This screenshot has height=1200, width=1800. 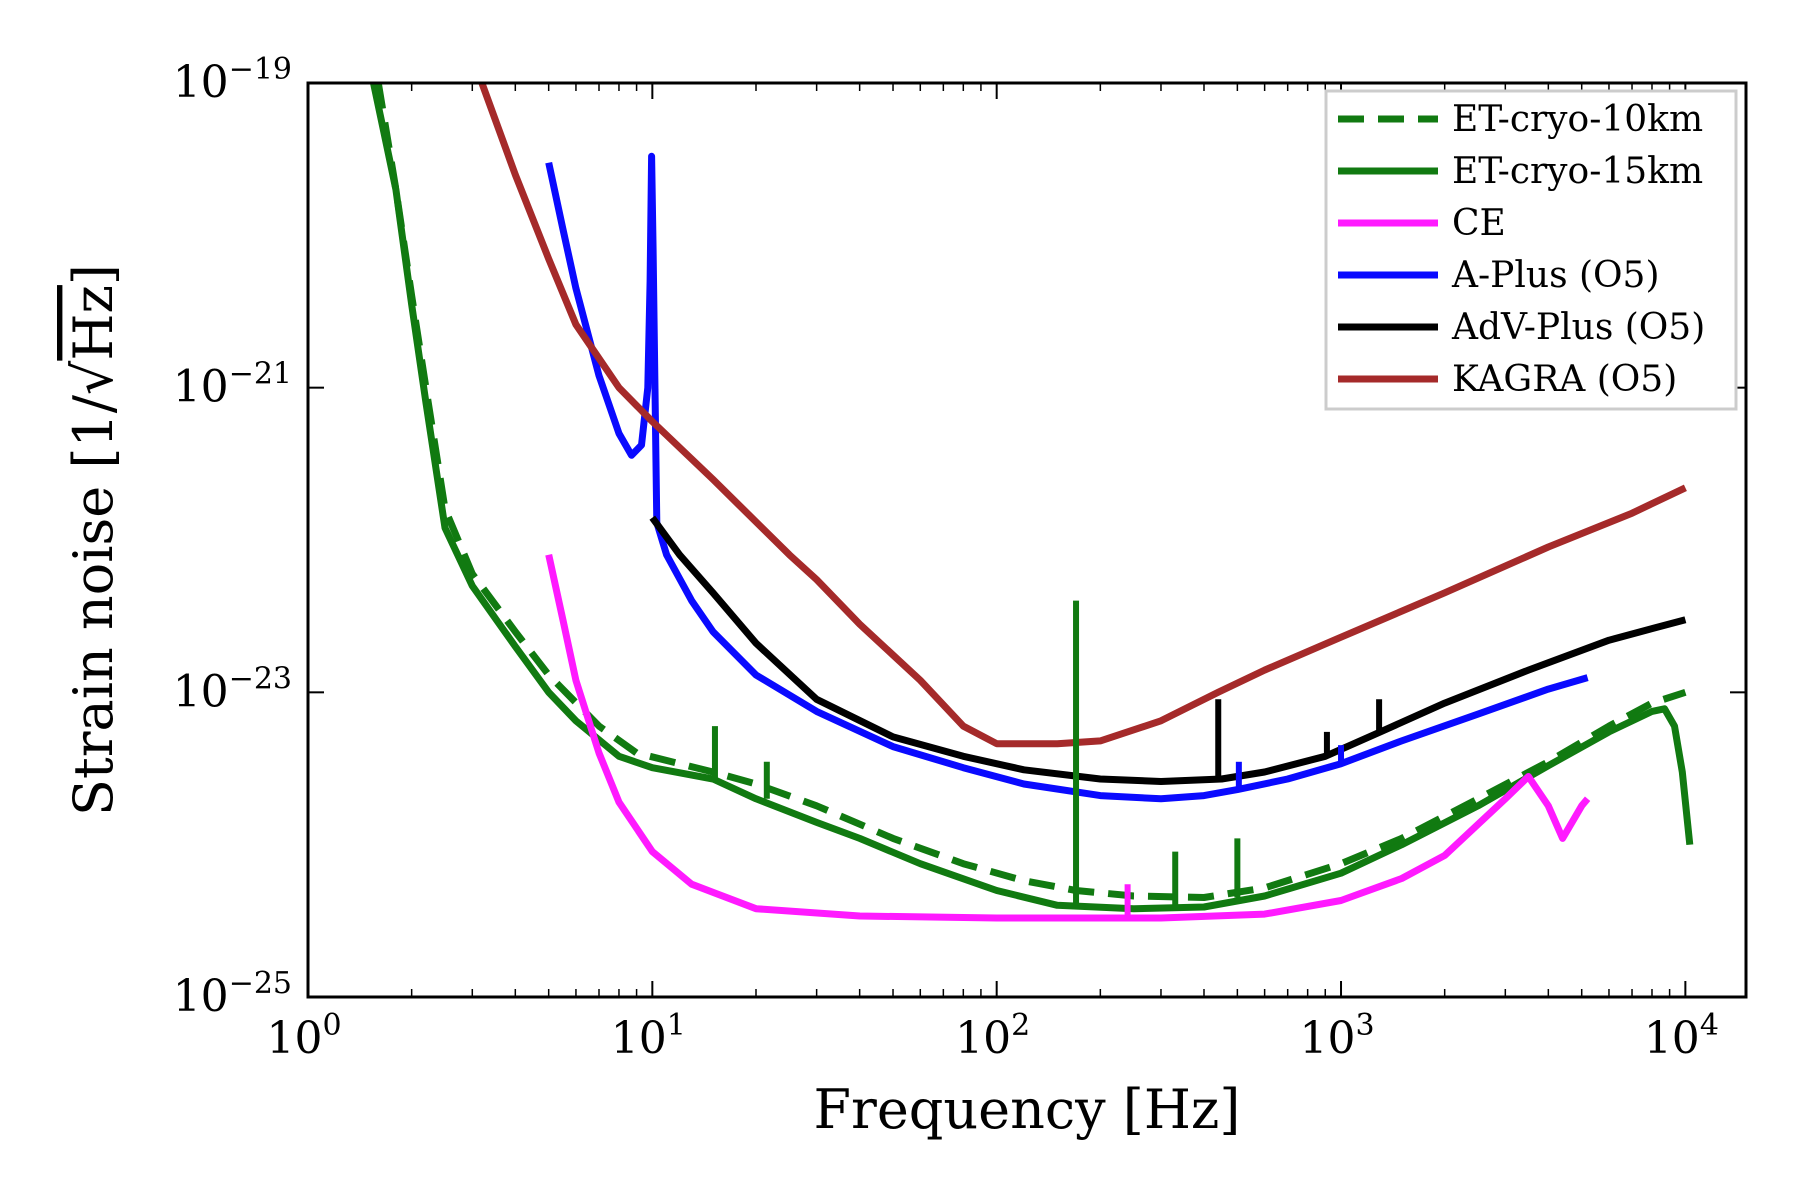 What do you see at coordinates (1336, 1036) in the screenshot?
I see `x-tick-label: 103` at bounding box center [1336, 1036].